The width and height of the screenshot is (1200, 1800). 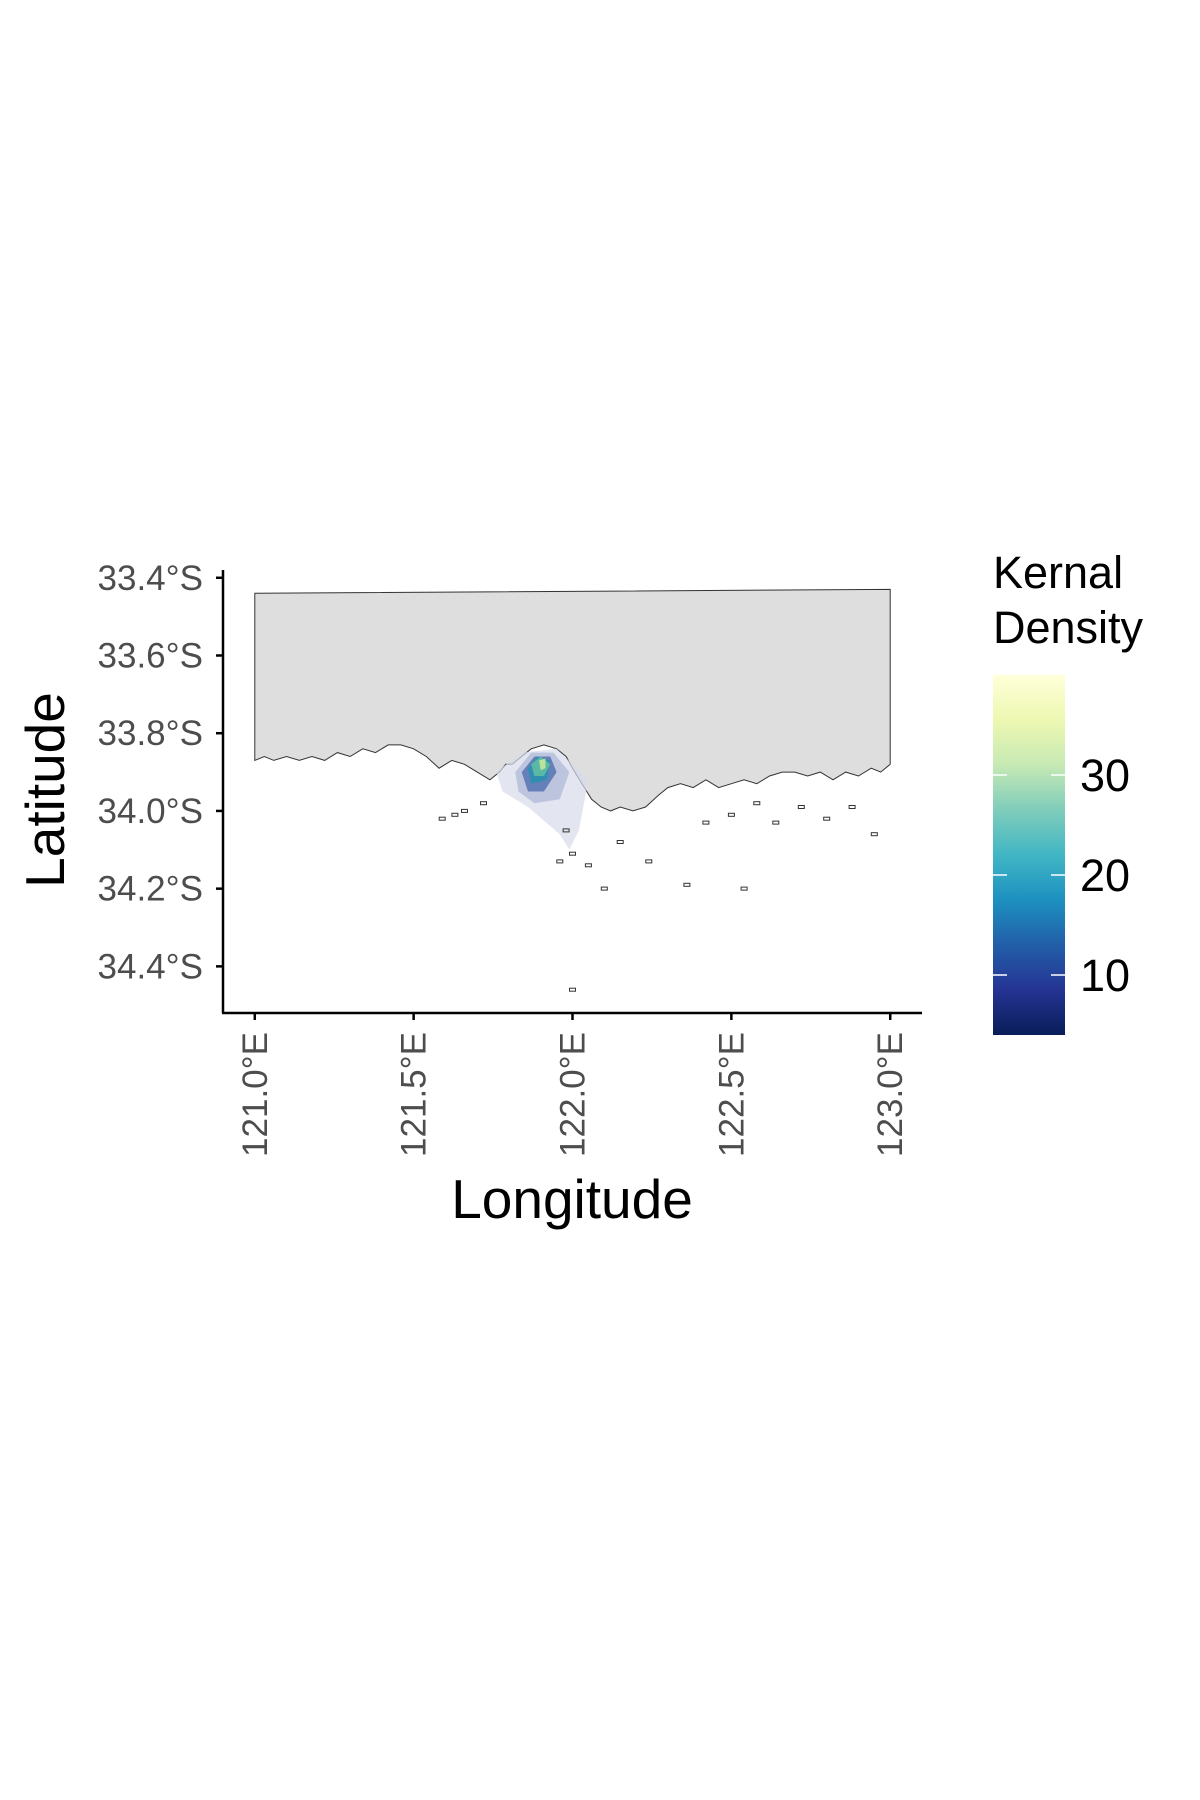 What do you see at coordinates (890, 1094) in the screenshot?
I see `x-tick-label: 123.0°E` at bounding box center [890, 1094].